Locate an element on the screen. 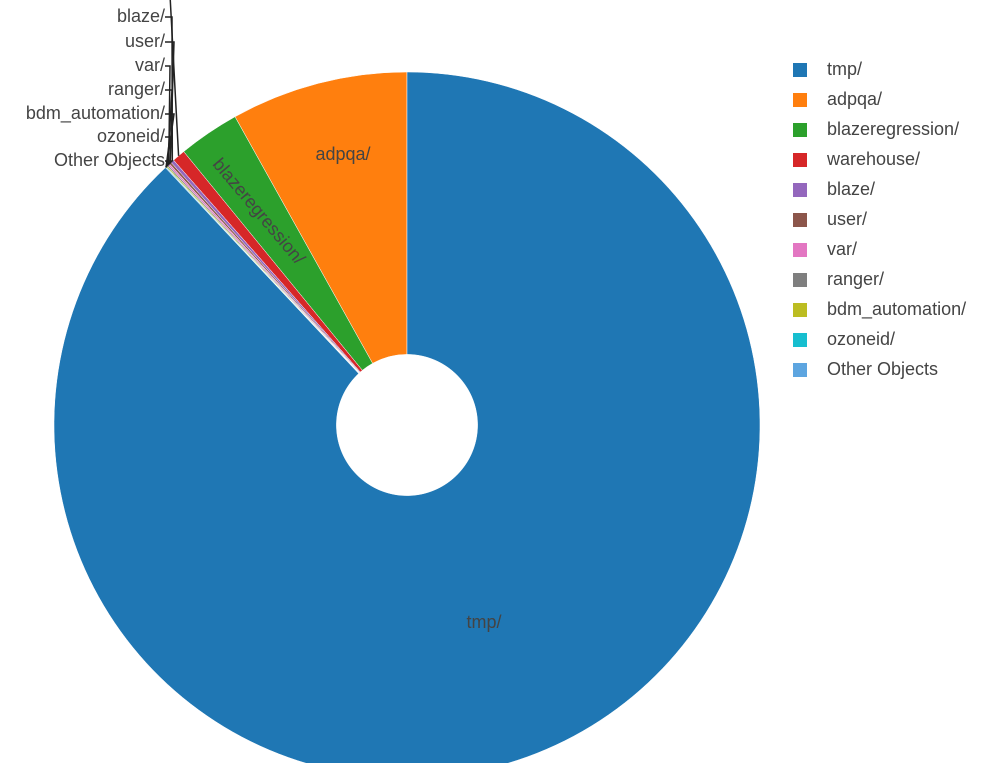 The height and width of the screenshot is (763, 998). legend-label: ozoneid/ is located at coordinates (861, 339).